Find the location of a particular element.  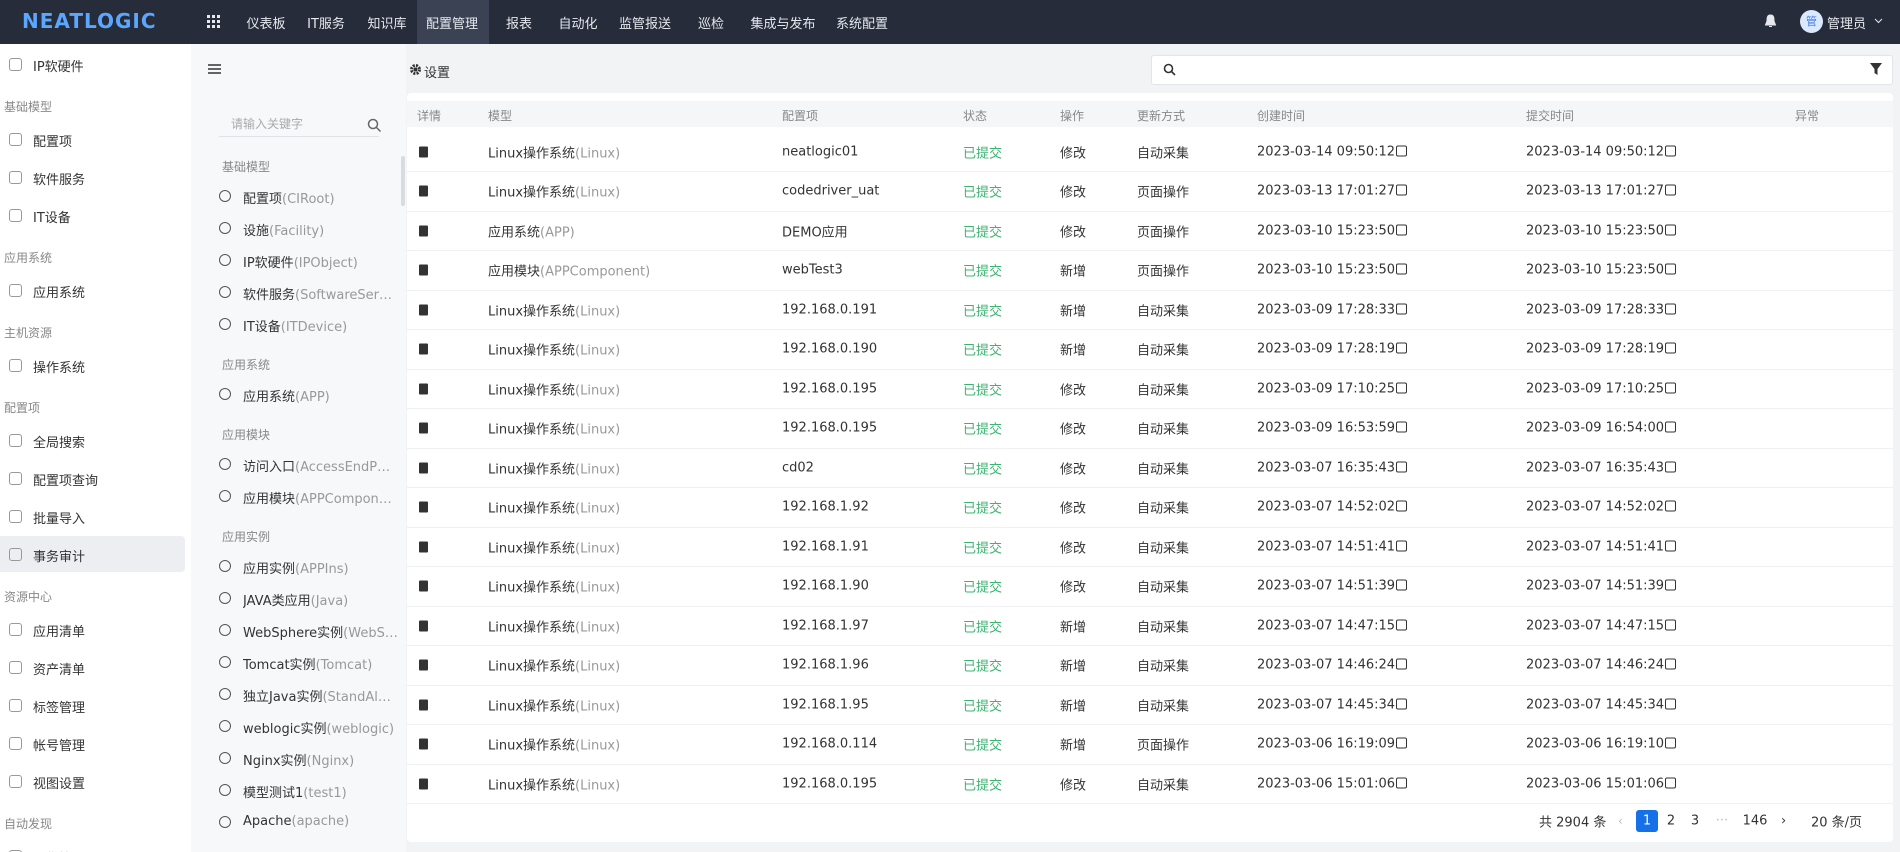

nav-item: 报表 is located at coordinates (519, 24).